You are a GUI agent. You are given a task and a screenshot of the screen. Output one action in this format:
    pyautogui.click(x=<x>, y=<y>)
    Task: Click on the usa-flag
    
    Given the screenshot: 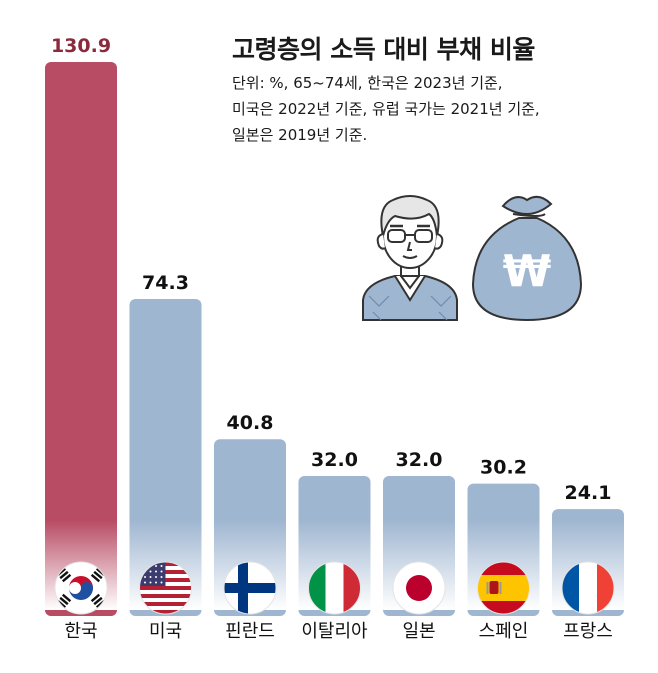 What is the action you would take?
    pyautogui.click(x=165, y=588)
    